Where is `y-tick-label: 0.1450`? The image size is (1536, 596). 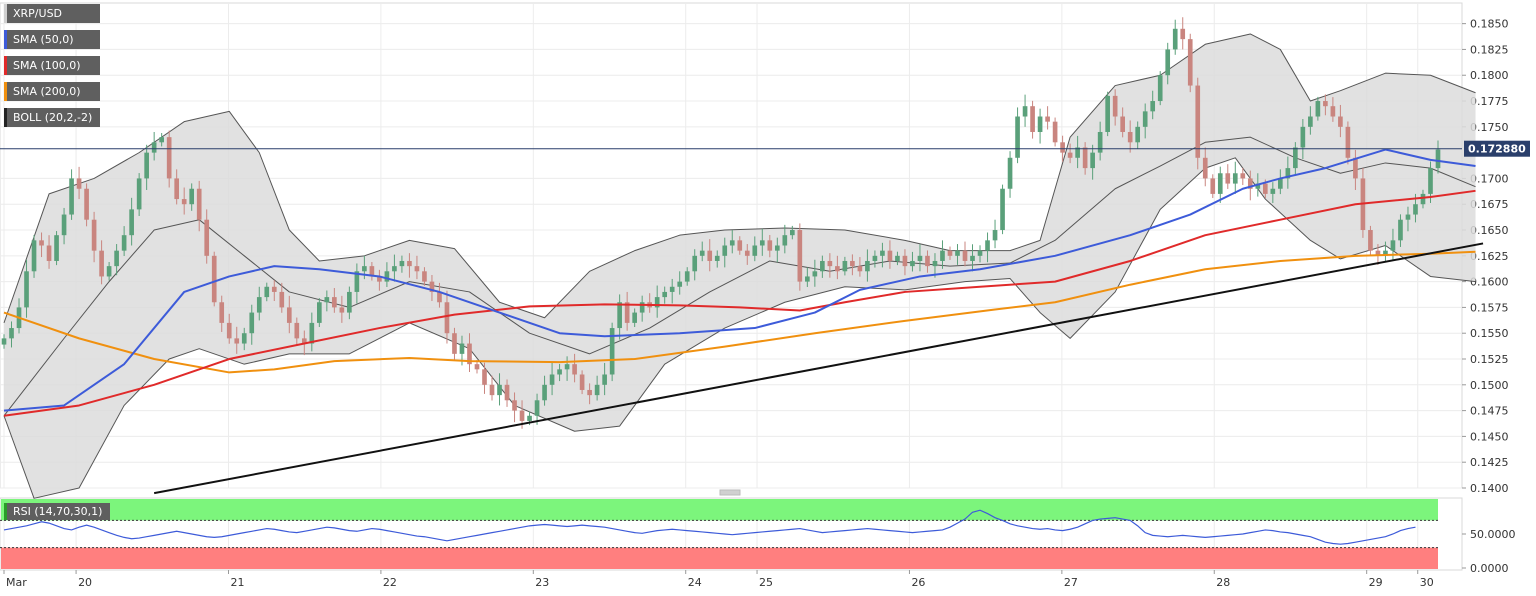
y-tick-label: 0.1450 is located at coordinates (1489, 436).